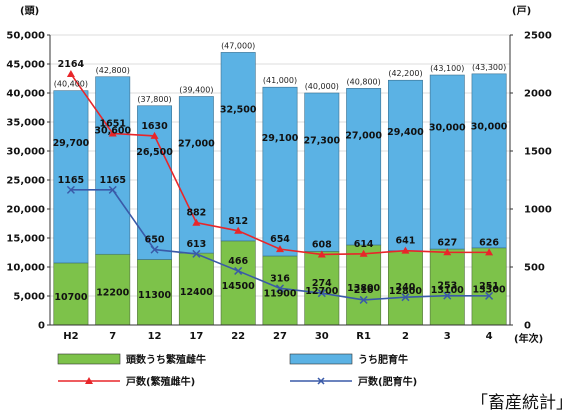 Image resolution: width=581 pixels, height=417 pixels. I want to click on breeding-farms-label: 812, so click(238, 221).